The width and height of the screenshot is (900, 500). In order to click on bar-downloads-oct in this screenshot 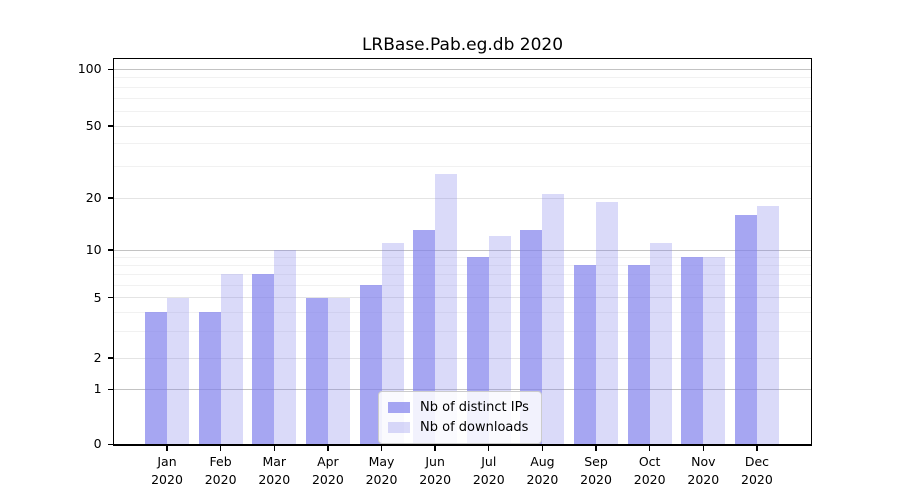, I will do `click(660, 343)`.